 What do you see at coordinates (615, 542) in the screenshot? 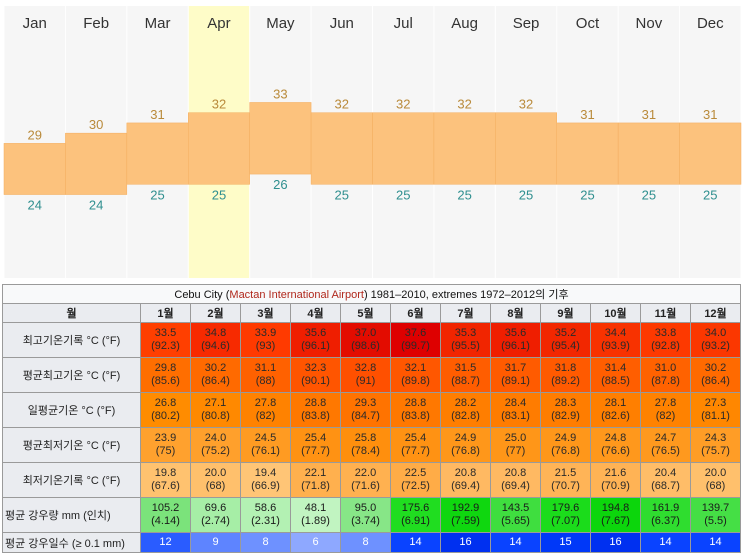
I see `cell-value: 16` at bounding box center [615, 542].